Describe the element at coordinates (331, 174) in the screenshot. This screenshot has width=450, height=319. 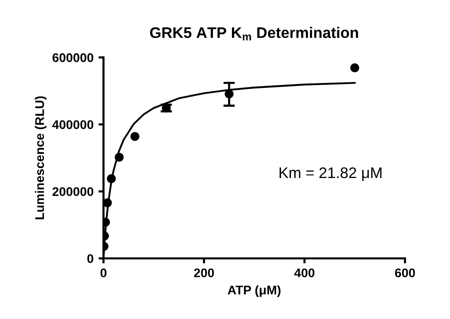
I see `annotation: Km = 21.82 μM` at that location.